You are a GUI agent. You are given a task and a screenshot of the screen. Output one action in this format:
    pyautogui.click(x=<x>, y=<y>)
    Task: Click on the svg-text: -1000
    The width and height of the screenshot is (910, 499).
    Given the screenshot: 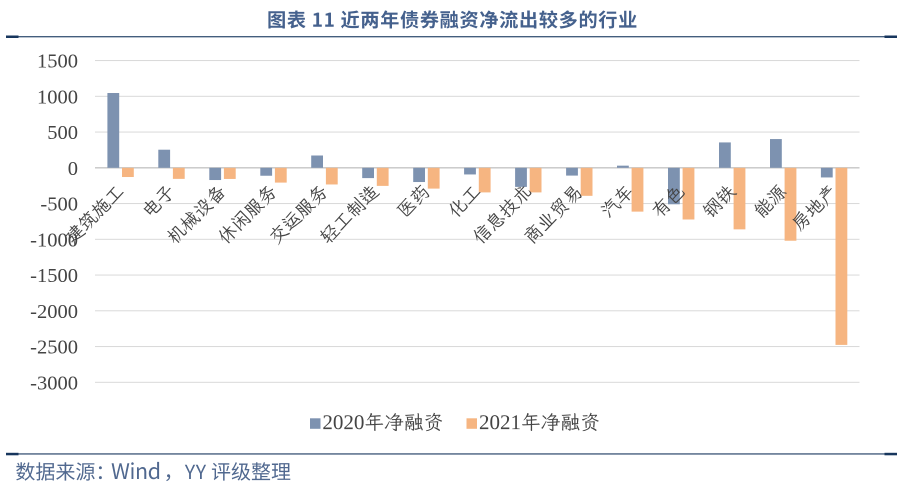 What is the action you would take?
    pyautogui.click(x=54, y=240)
    